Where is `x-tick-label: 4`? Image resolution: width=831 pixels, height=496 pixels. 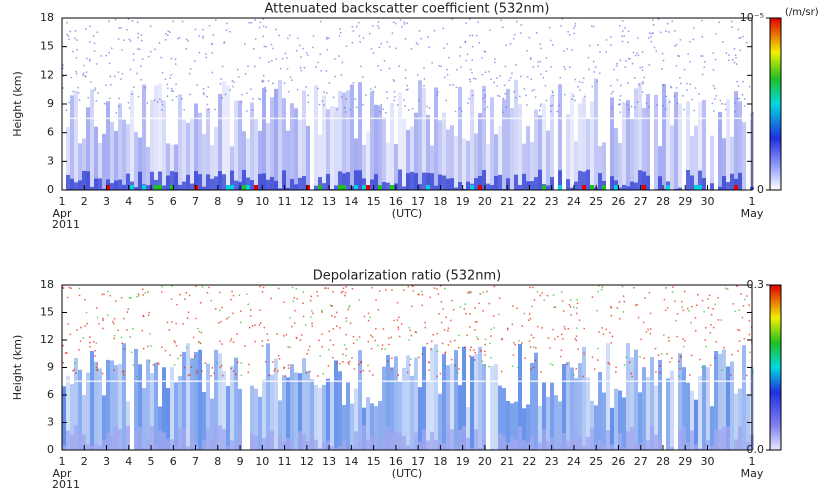 x-tick-label: 4 is located at coordinates (128, 461).